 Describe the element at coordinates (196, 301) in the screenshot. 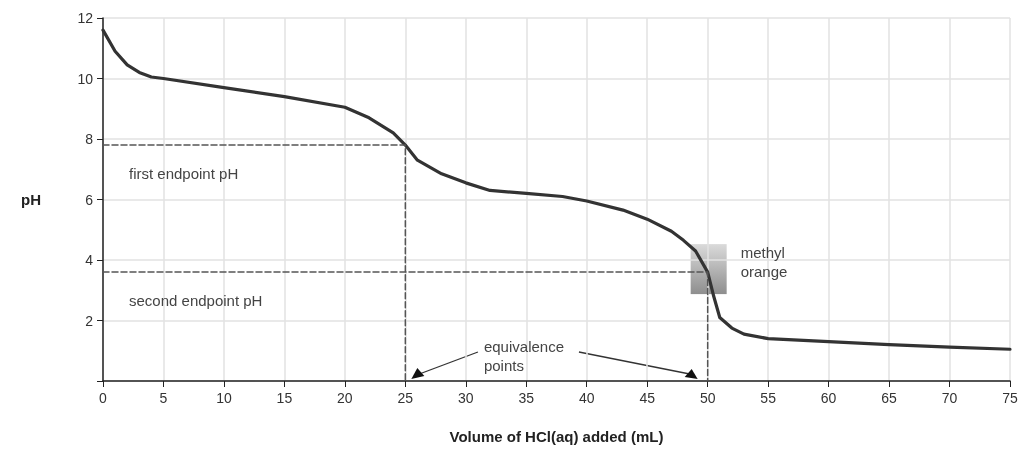

I see `annotation: second endpoint pH` at that location.